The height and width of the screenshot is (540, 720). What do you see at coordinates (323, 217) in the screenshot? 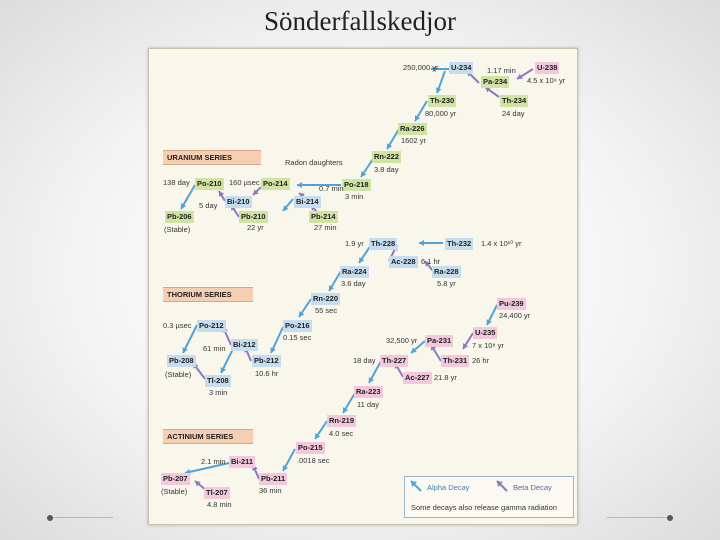
I see `nuclide-pb214: Pb-214` at bounding box center [323, 217].